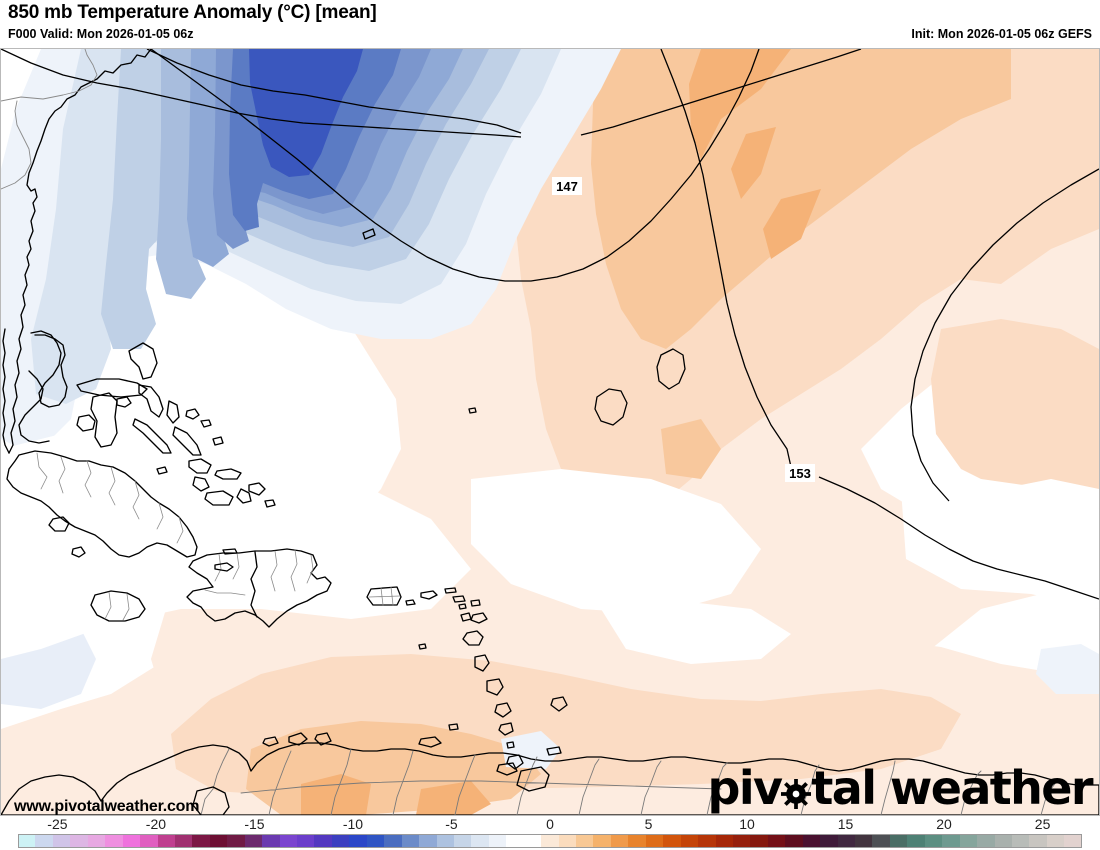 The width and height of the screenshot is (1100, 850). What do you see at coordinates (747, 824) in the screenshot?
I see `colorbar-tick-label: 10` at bounding box center [747, 824].